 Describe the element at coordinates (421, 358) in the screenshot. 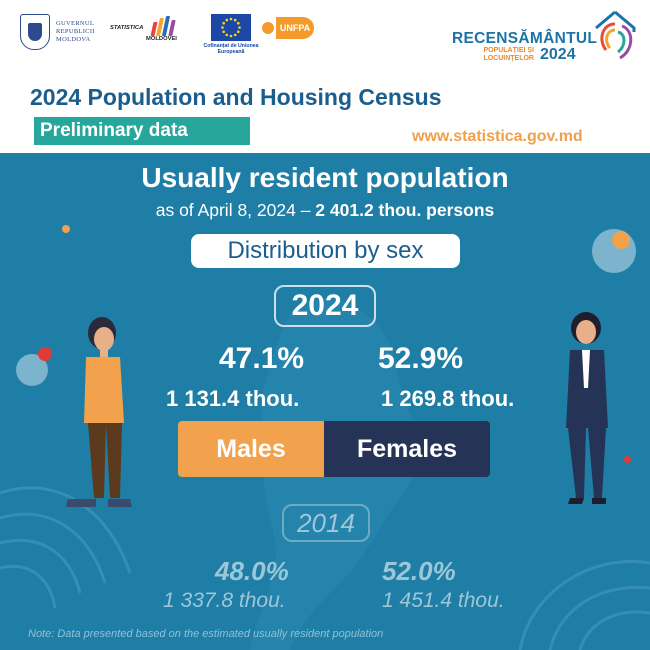

I see `female-percent-2024: 52.9%` at that location.